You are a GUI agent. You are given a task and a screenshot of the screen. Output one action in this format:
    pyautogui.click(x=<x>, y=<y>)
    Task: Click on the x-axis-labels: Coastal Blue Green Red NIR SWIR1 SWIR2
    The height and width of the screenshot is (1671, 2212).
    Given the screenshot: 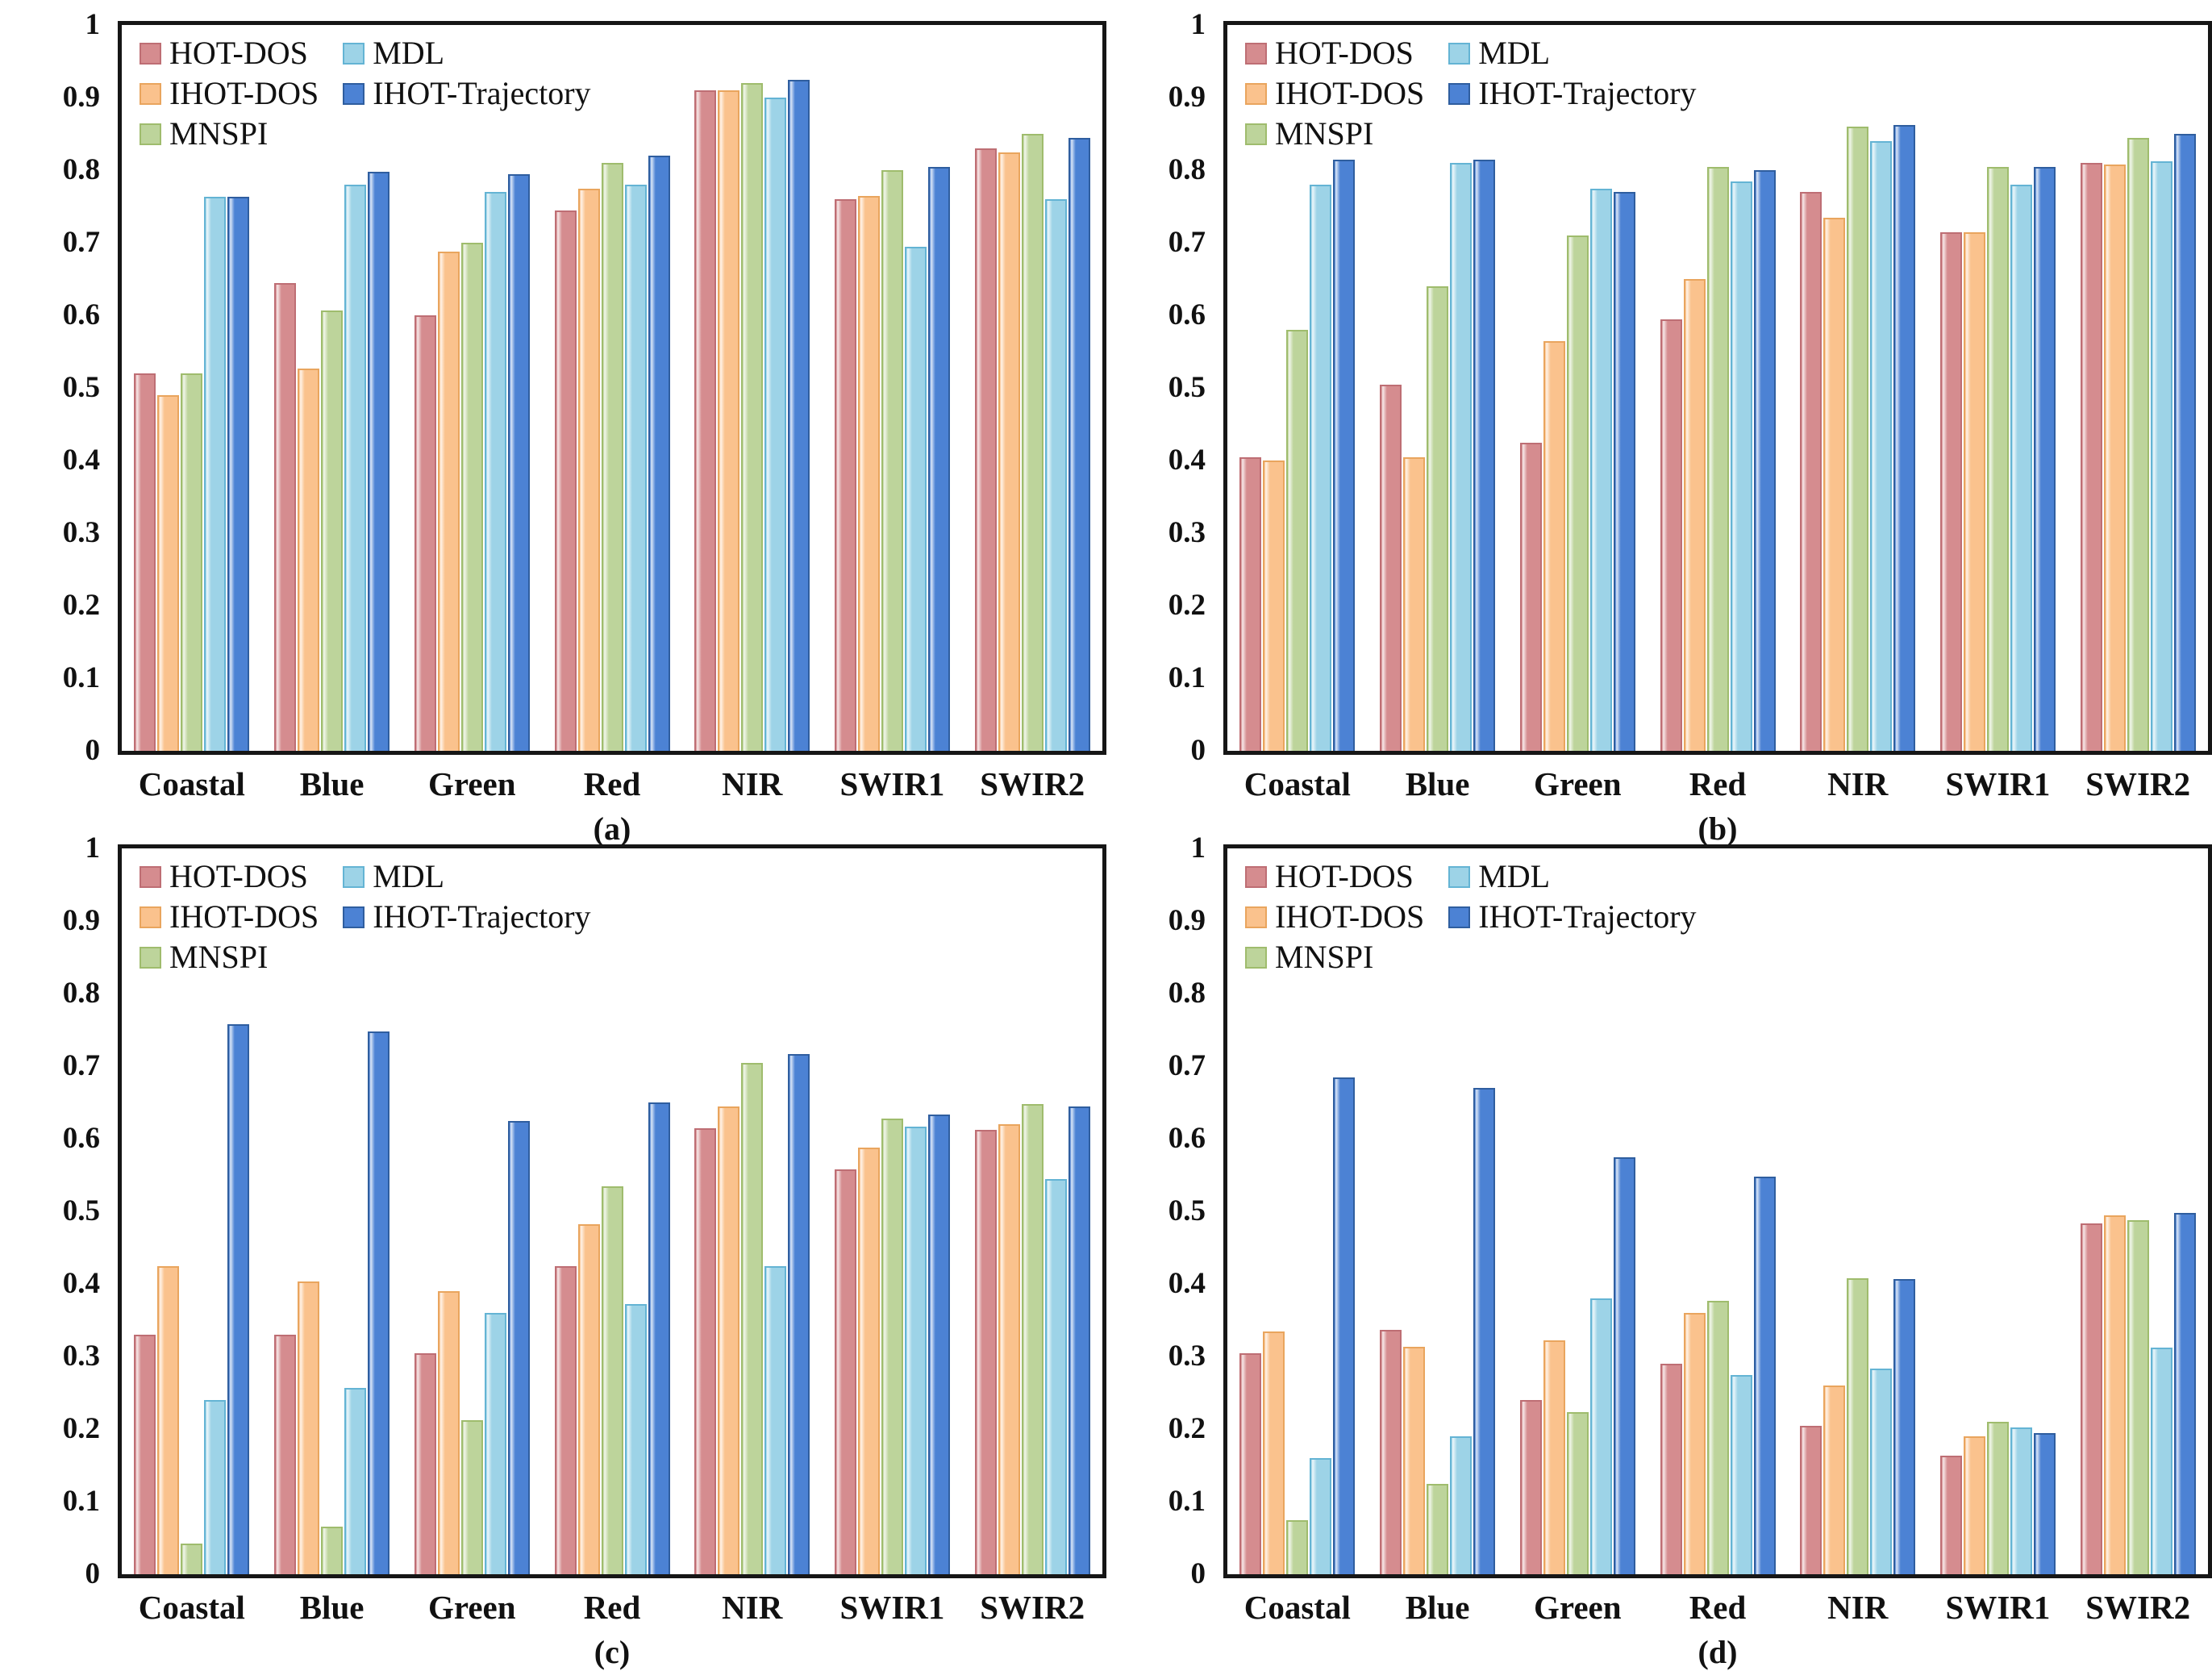 What is the action you would take?
    pyautogui.click(x=1717, y=784)
    